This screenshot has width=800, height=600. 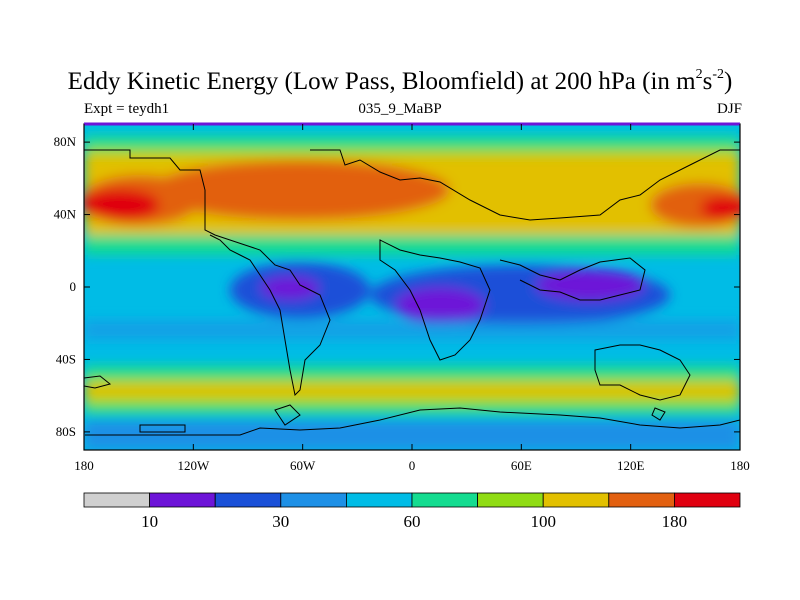 What do you see at coordinates (543, 521) in the screenshot?
I see `colorbar-label: 100` at bounding box center [543, 521].